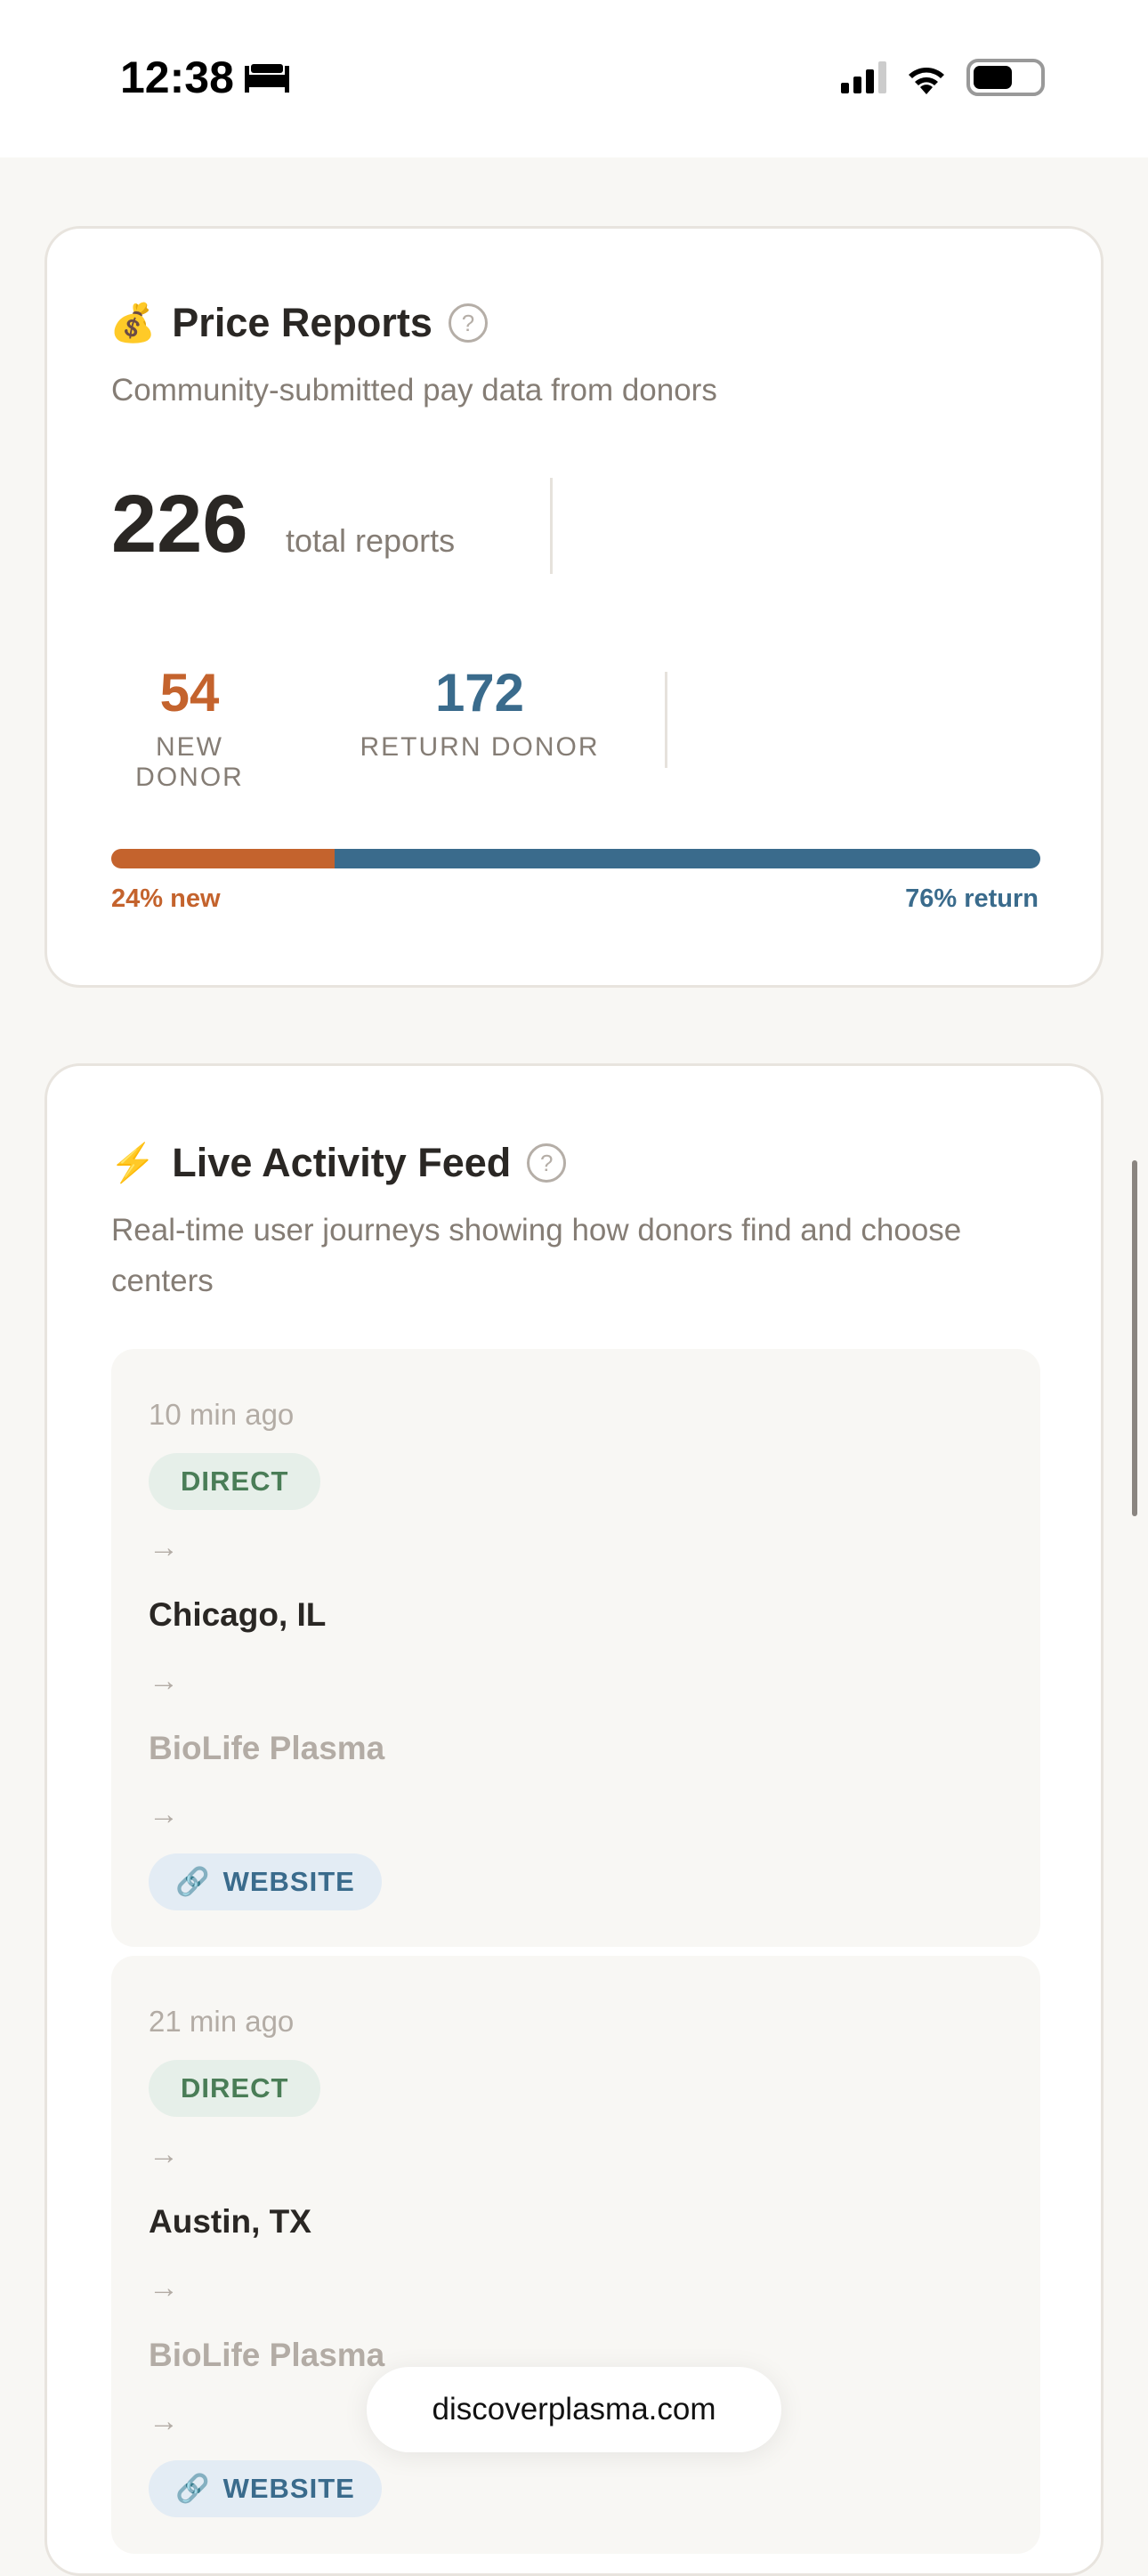 The width and height of the screenshot is (1148, 2576). I want to click on location: Austin, TX, so click(230, 2221).